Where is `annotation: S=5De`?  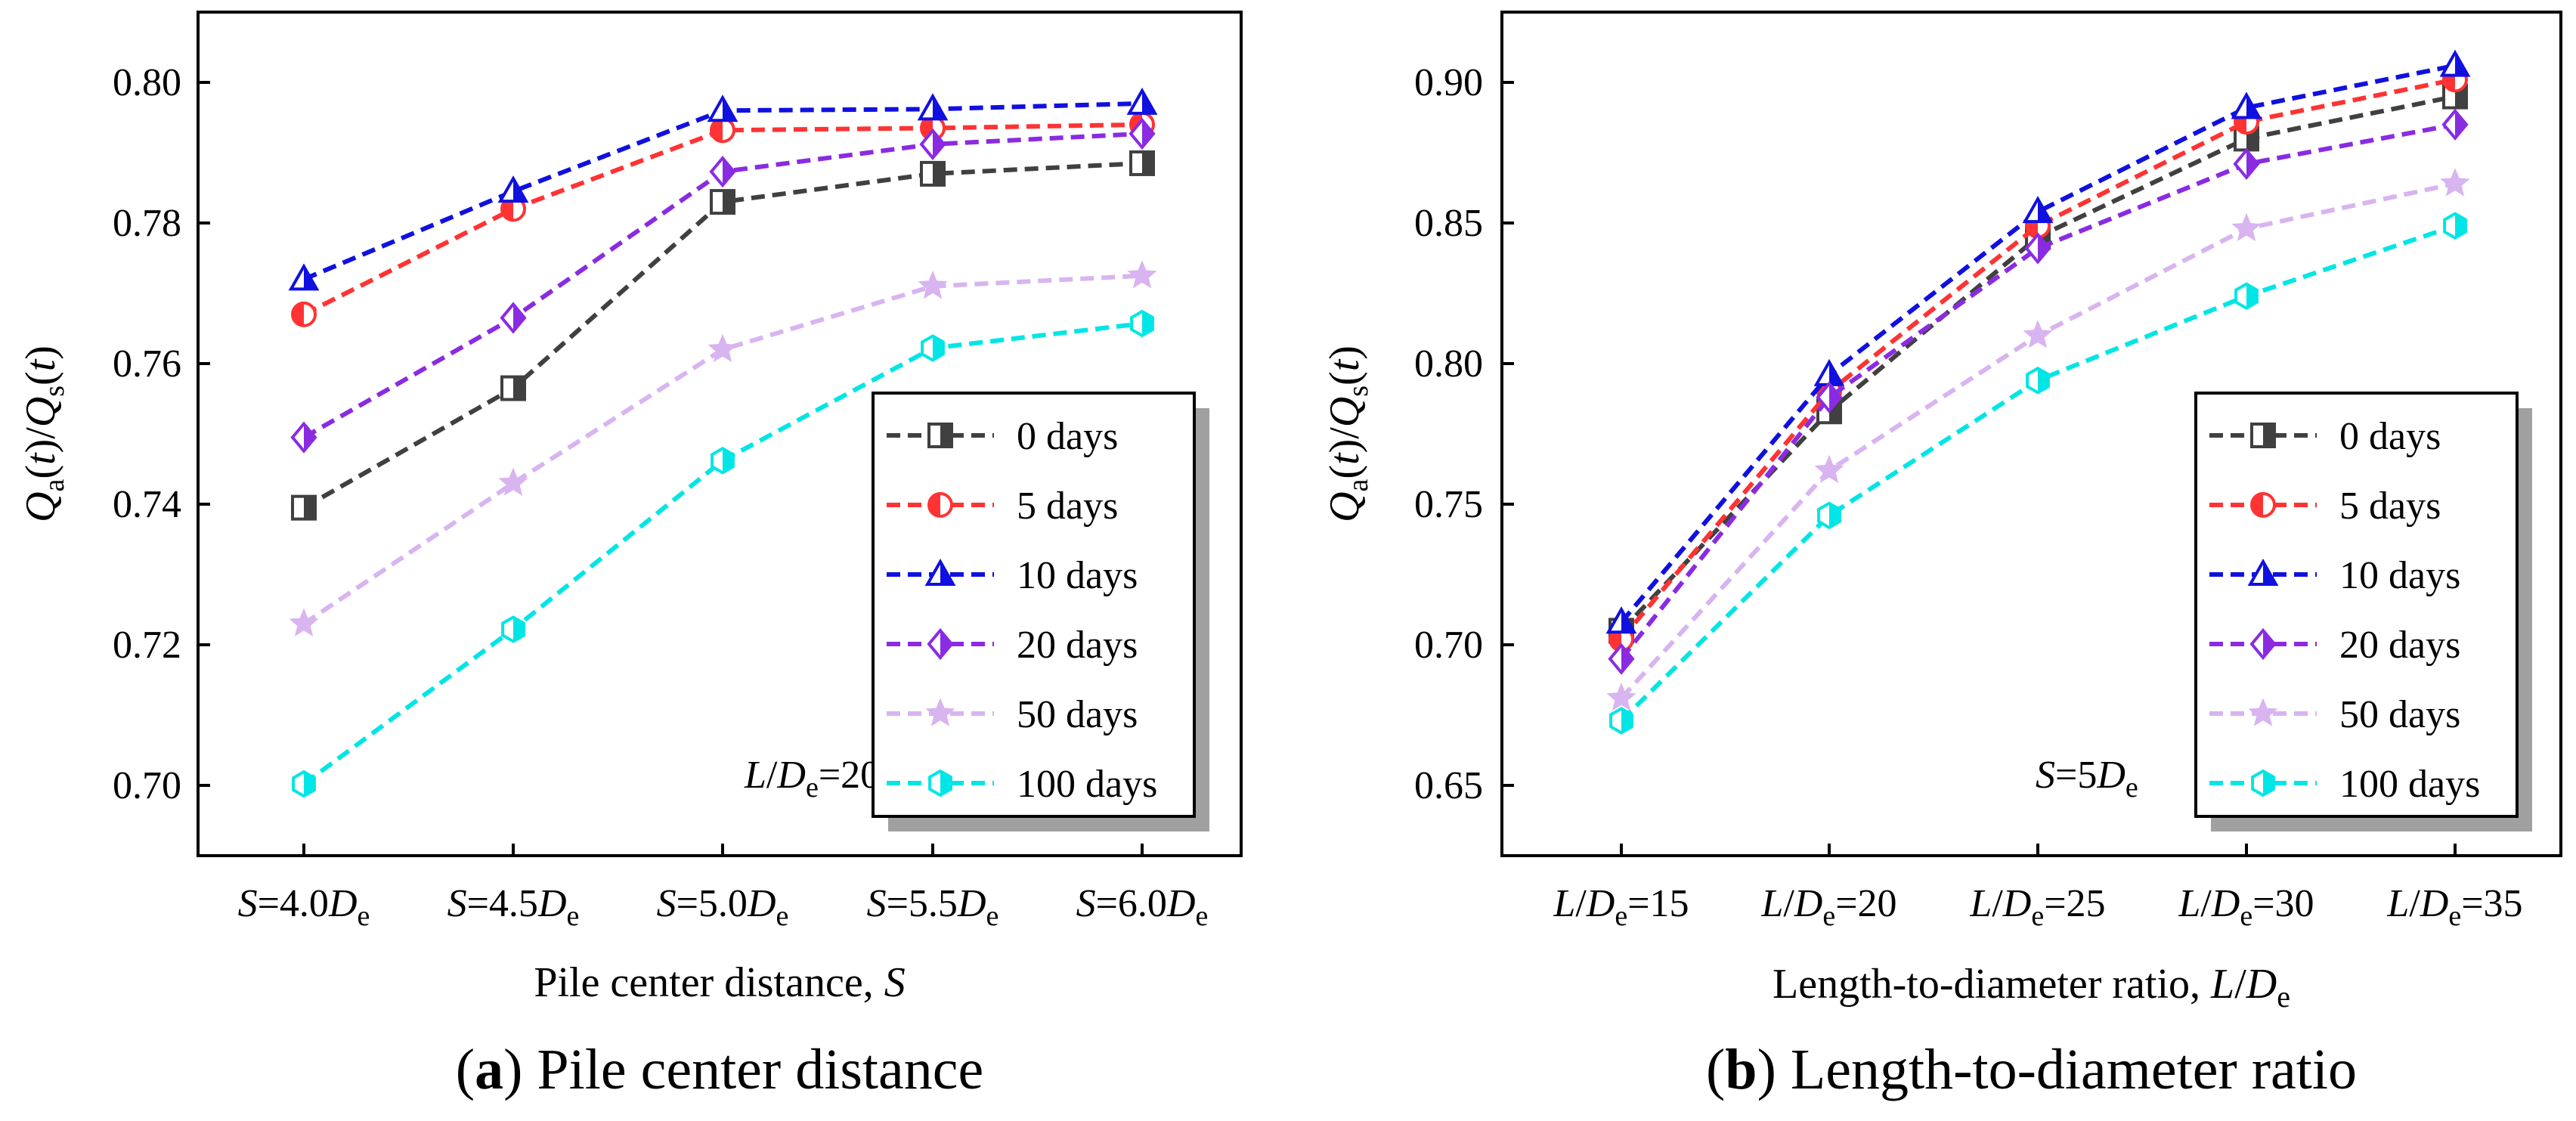 annotation: S=5De is located at coordinates (2087, 779).